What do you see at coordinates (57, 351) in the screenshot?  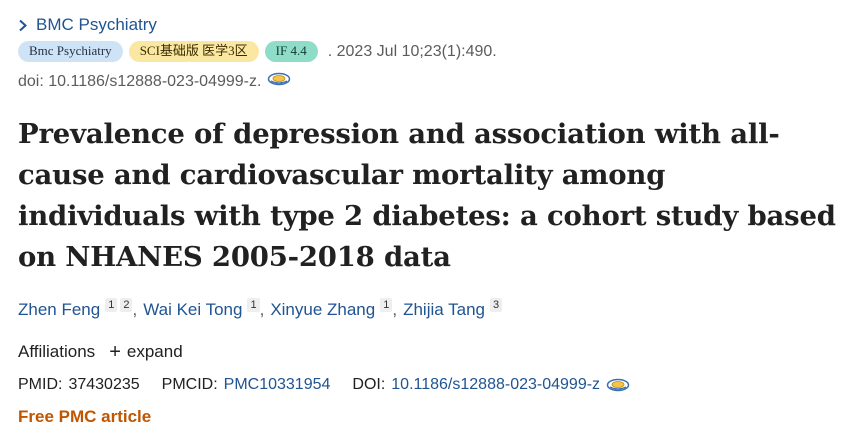 I see `affiliations-label: Affiliations` at bounding box center [57, 351].